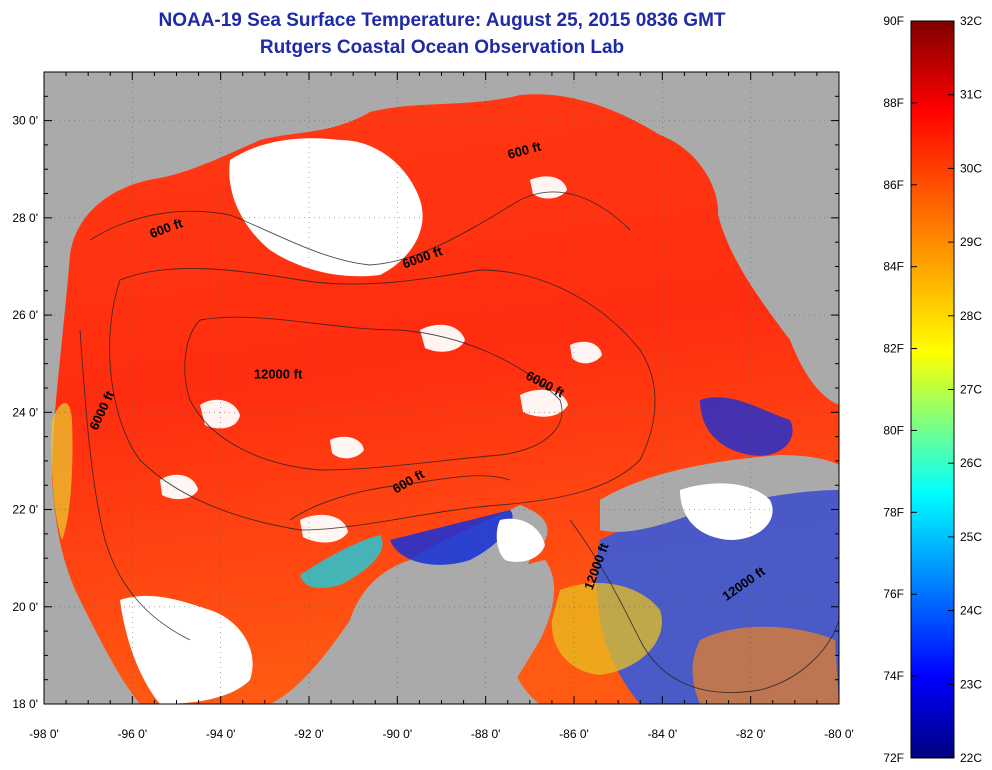 The image size is (992, 770). I want to click on cloud-louisiana-shelf, so click(326, 207).